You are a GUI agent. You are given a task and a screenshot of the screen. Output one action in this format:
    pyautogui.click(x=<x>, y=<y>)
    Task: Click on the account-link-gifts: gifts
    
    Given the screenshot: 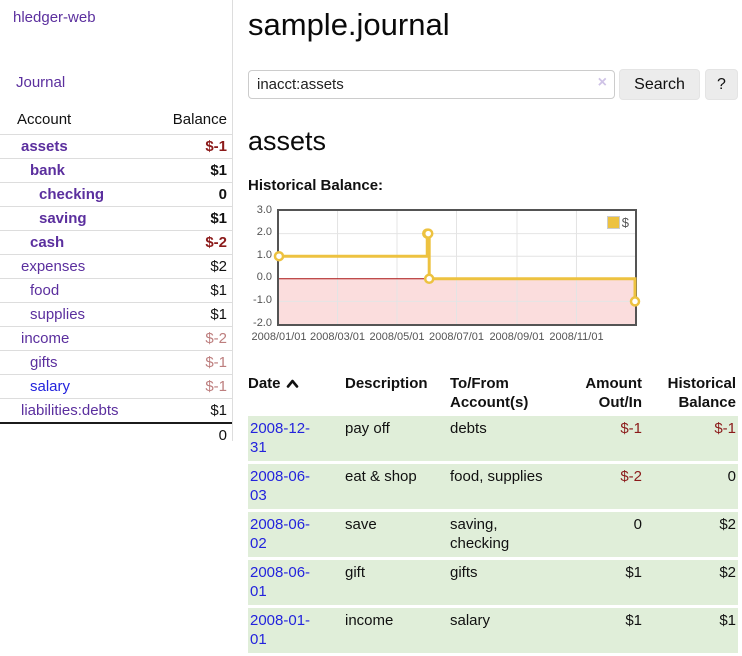 What is the action you would take?
    pyautogui.click(x=44, y=362)
    